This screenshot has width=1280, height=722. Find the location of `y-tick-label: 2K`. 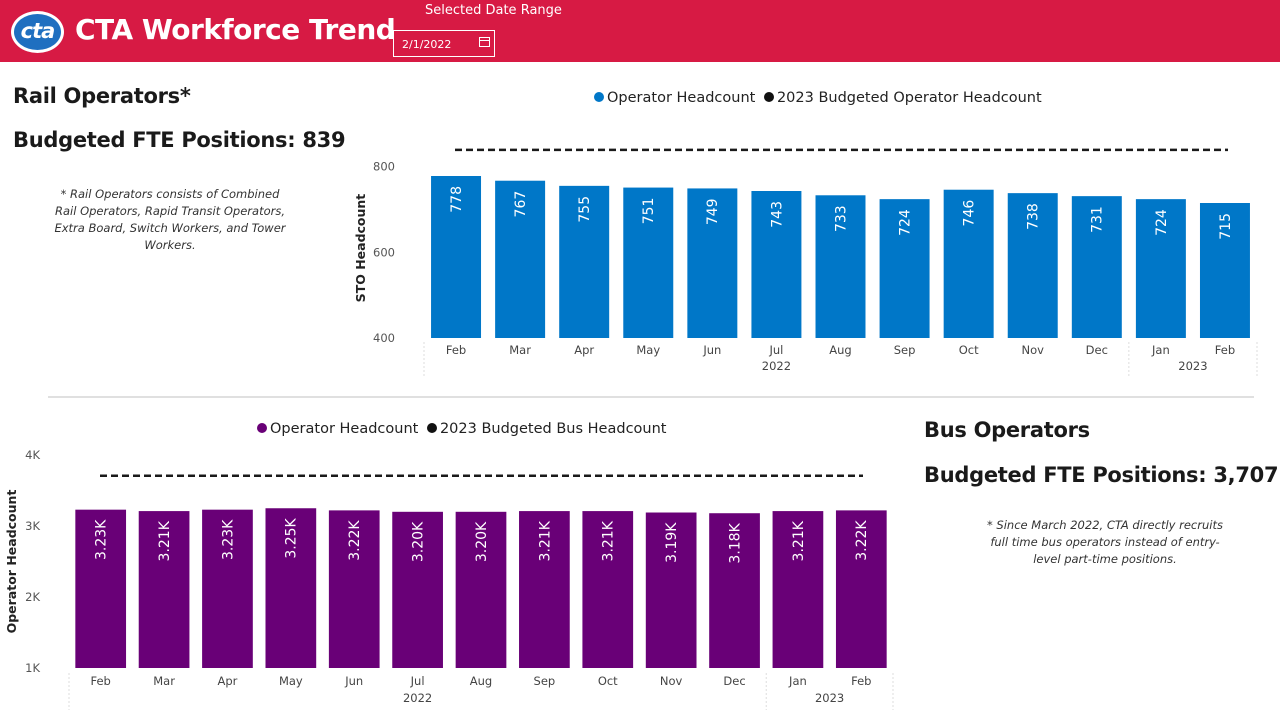

y-tick-label: 2K is located at coordinates (32, 597).